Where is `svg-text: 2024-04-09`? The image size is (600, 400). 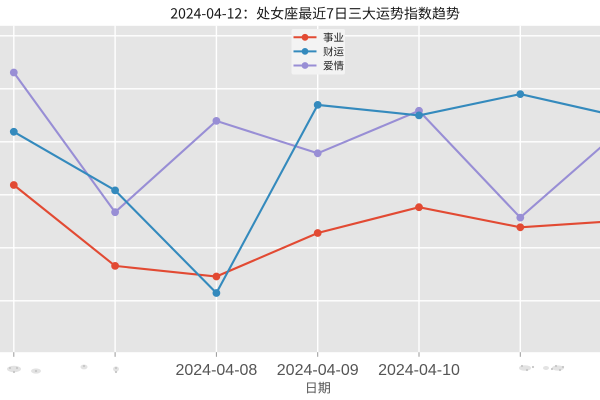 svg-text: 2024-04-09 is located at coordinates (318, 370).